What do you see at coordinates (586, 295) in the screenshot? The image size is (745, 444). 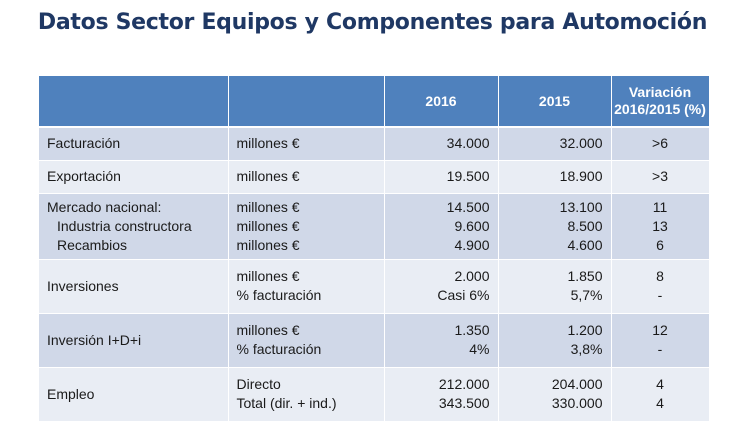 I see `value-2015: 5,7%` at bounding box center [586, 295].